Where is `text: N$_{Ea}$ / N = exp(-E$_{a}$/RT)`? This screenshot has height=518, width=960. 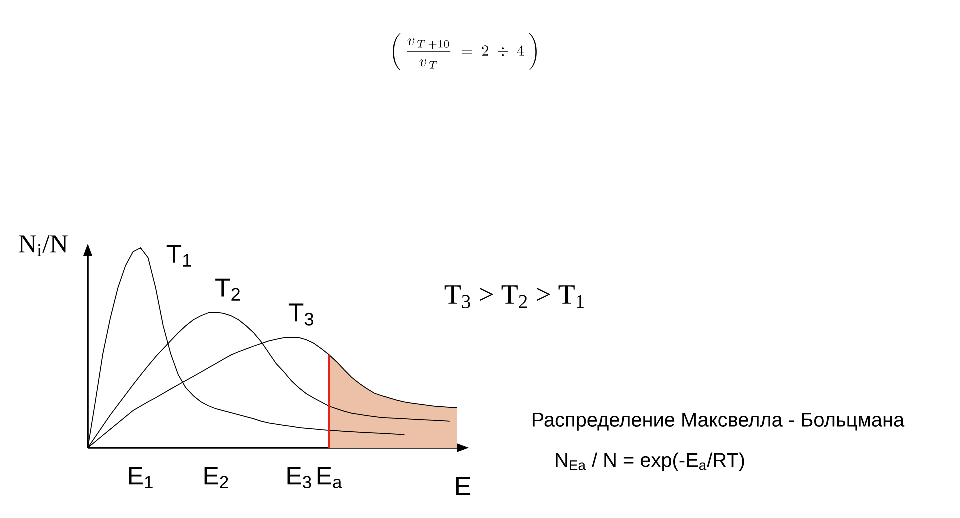 text: N$_{Ea}$ / N = exp(-E$_{a}$/RT) is located at coordinates (650, 462).